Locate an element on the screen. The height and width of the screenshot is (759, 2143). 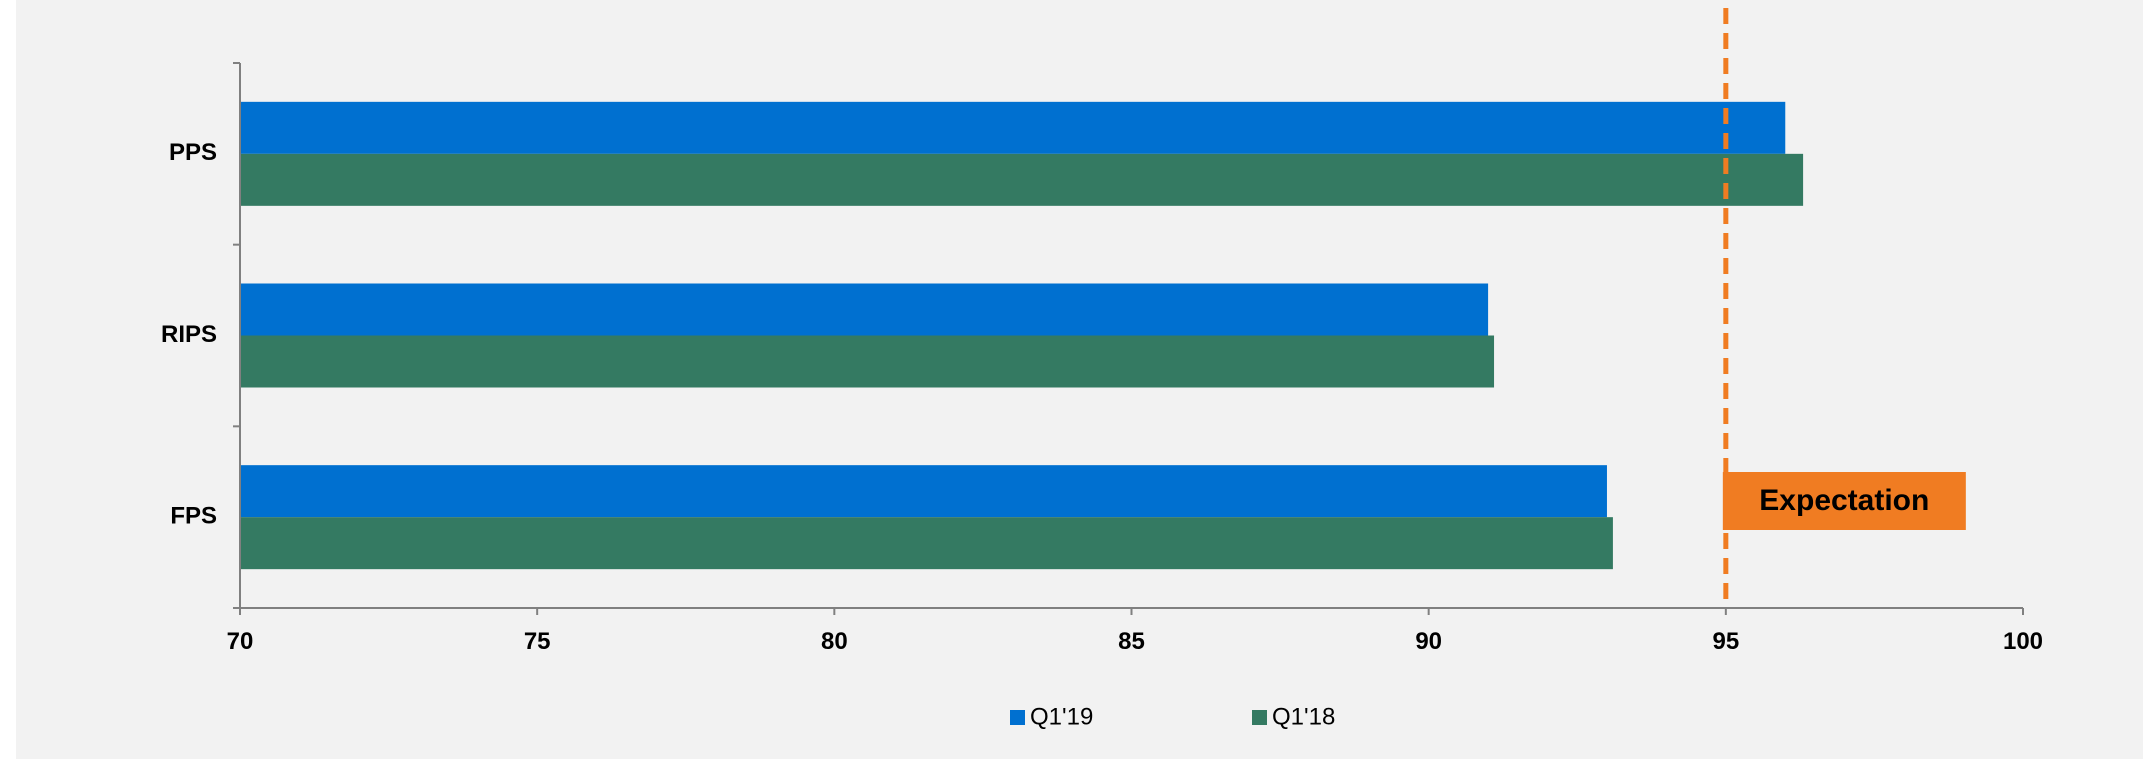
legend-label-series-1: Q1'19 is located at coordinates (1061, 716).